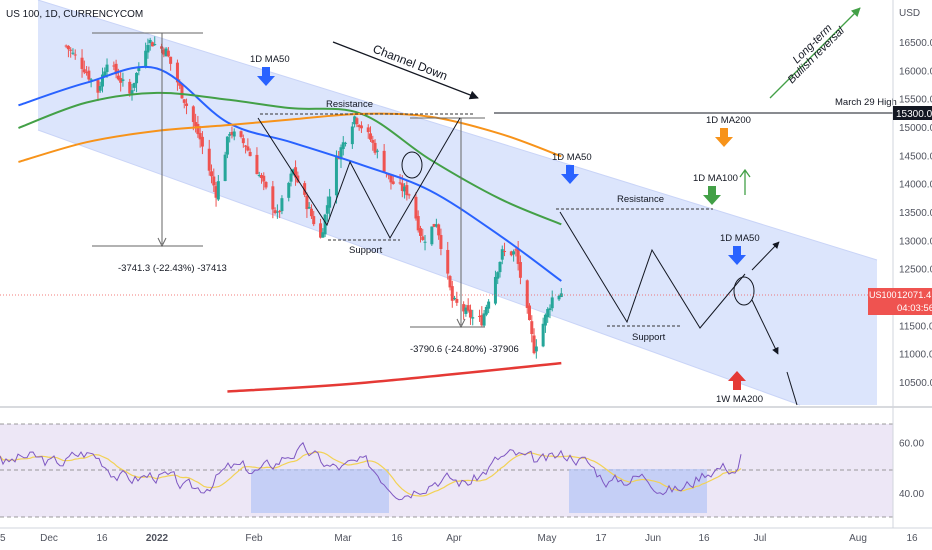  I want to click on price-tick-label: 12500.0, so click(915, 270).